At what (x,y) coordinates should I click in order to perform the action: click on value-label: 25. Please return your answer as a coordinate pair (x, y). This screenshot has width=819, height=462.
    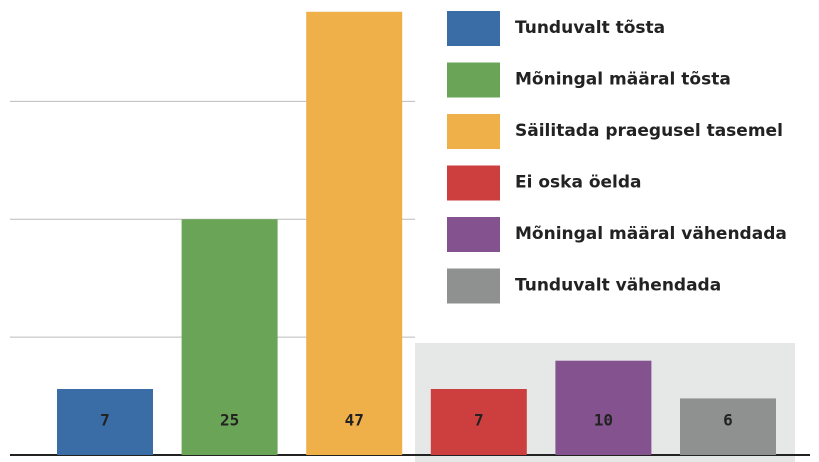
    Looking at the image, I should click on (229, 420).